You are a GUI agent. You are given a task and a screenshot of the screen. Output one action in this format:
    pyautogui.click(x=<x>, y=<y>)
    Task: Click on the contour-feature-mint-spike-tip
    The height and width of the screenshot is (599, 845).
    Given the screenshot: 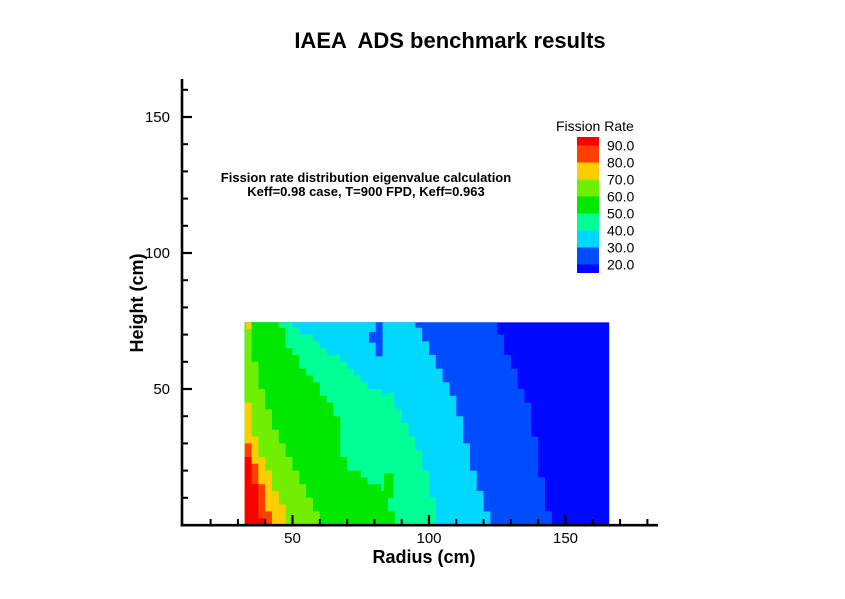 What is the action you would take?
    pyautogui.click(x=389, y=398)
    